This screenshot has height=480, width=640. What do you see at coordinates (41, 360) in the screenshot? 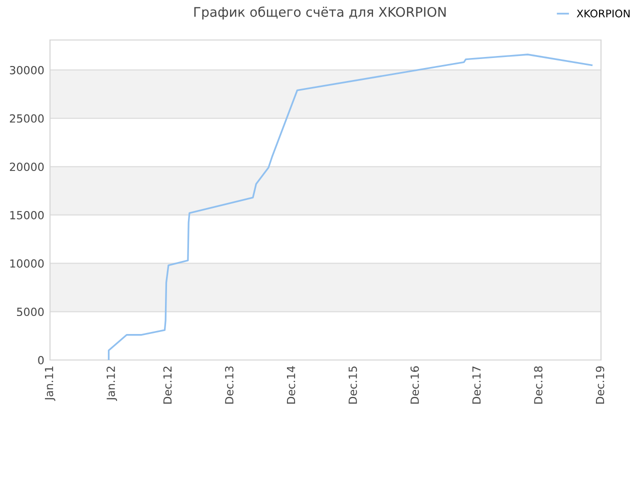
I see `y-tick-label: 0` at bounding box center [41, 360].